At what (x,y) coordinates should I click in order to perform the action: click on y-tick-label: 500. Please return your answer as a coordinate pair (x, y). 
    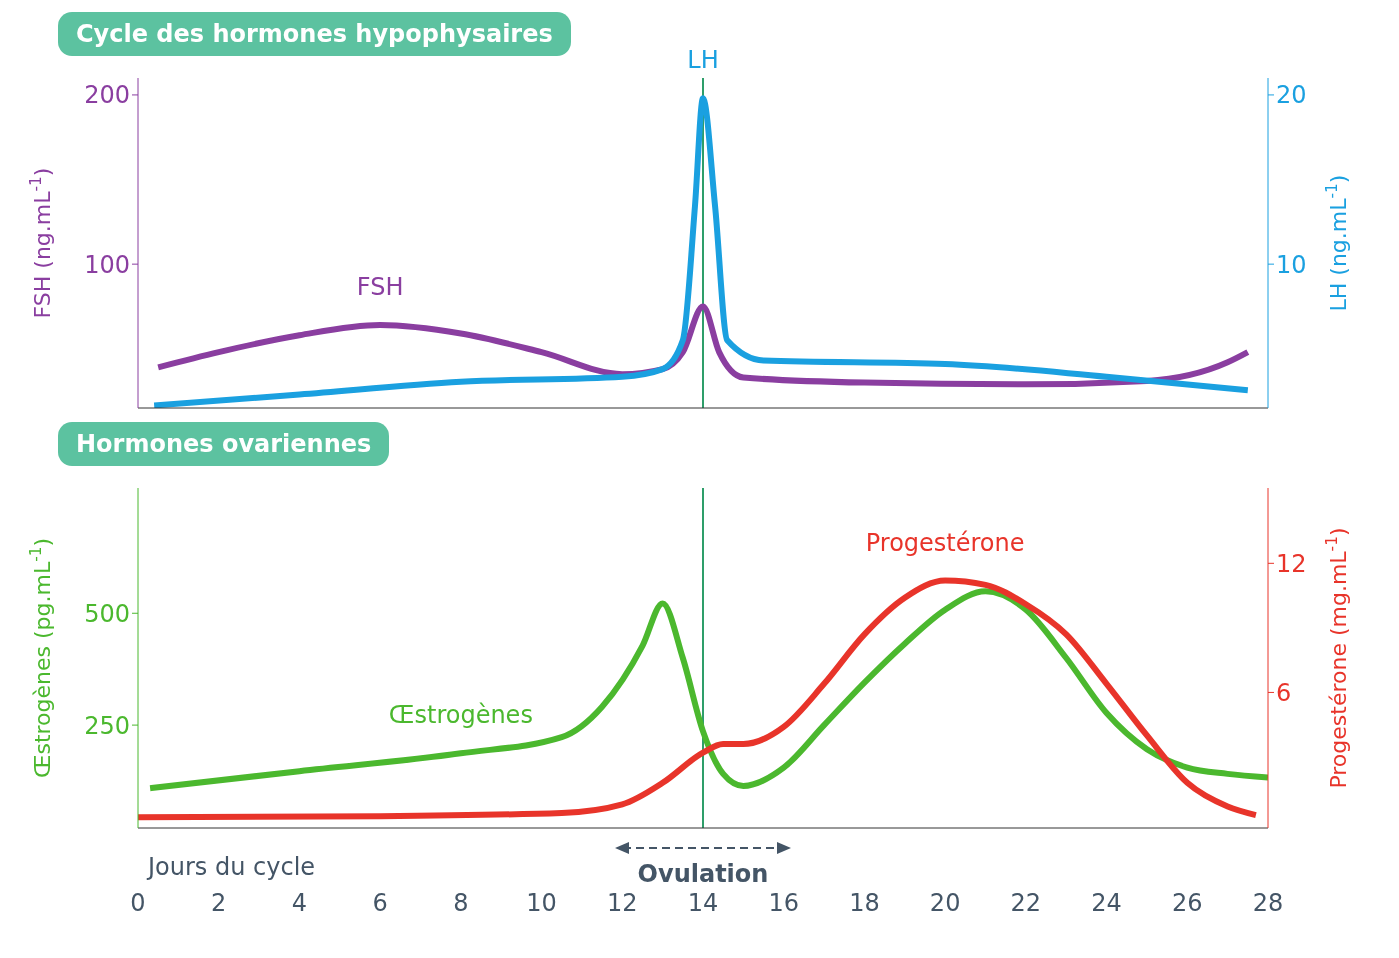
    Looking at the image, I should click on (107, 613).